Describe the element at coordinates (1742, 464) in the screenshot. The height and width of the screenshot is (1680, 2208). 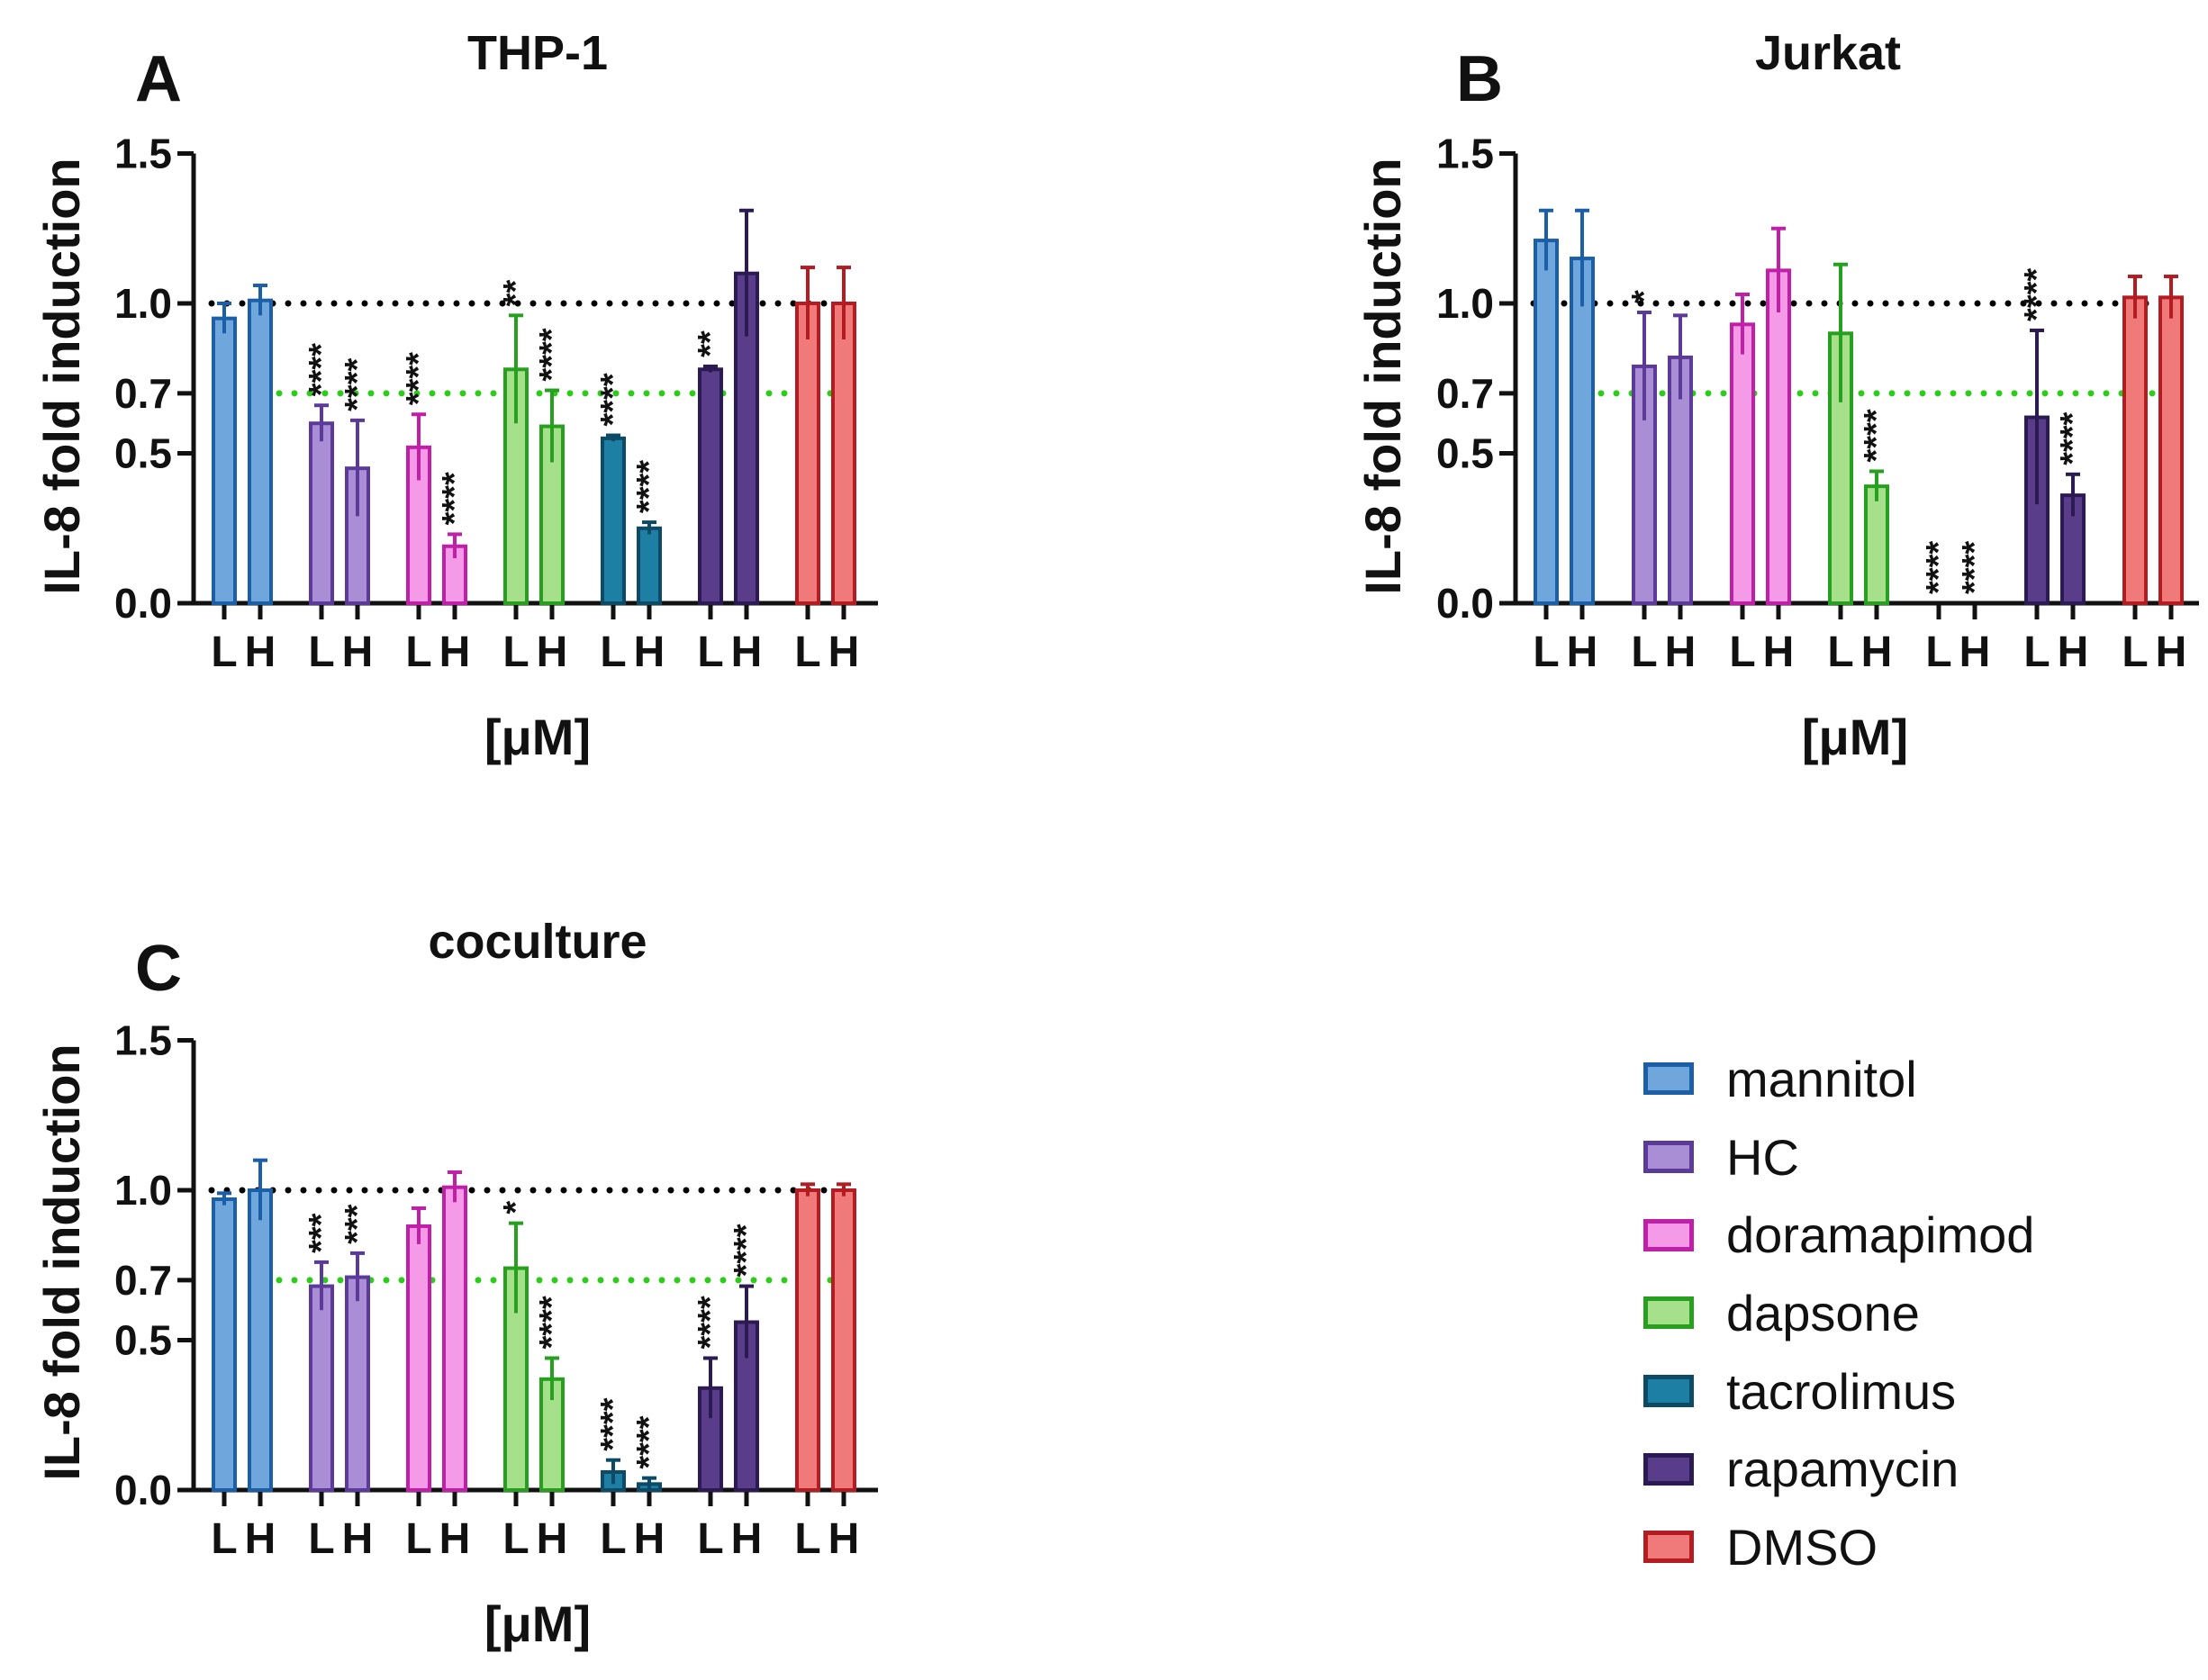
I see `bar-doramapimod-L` at that location.